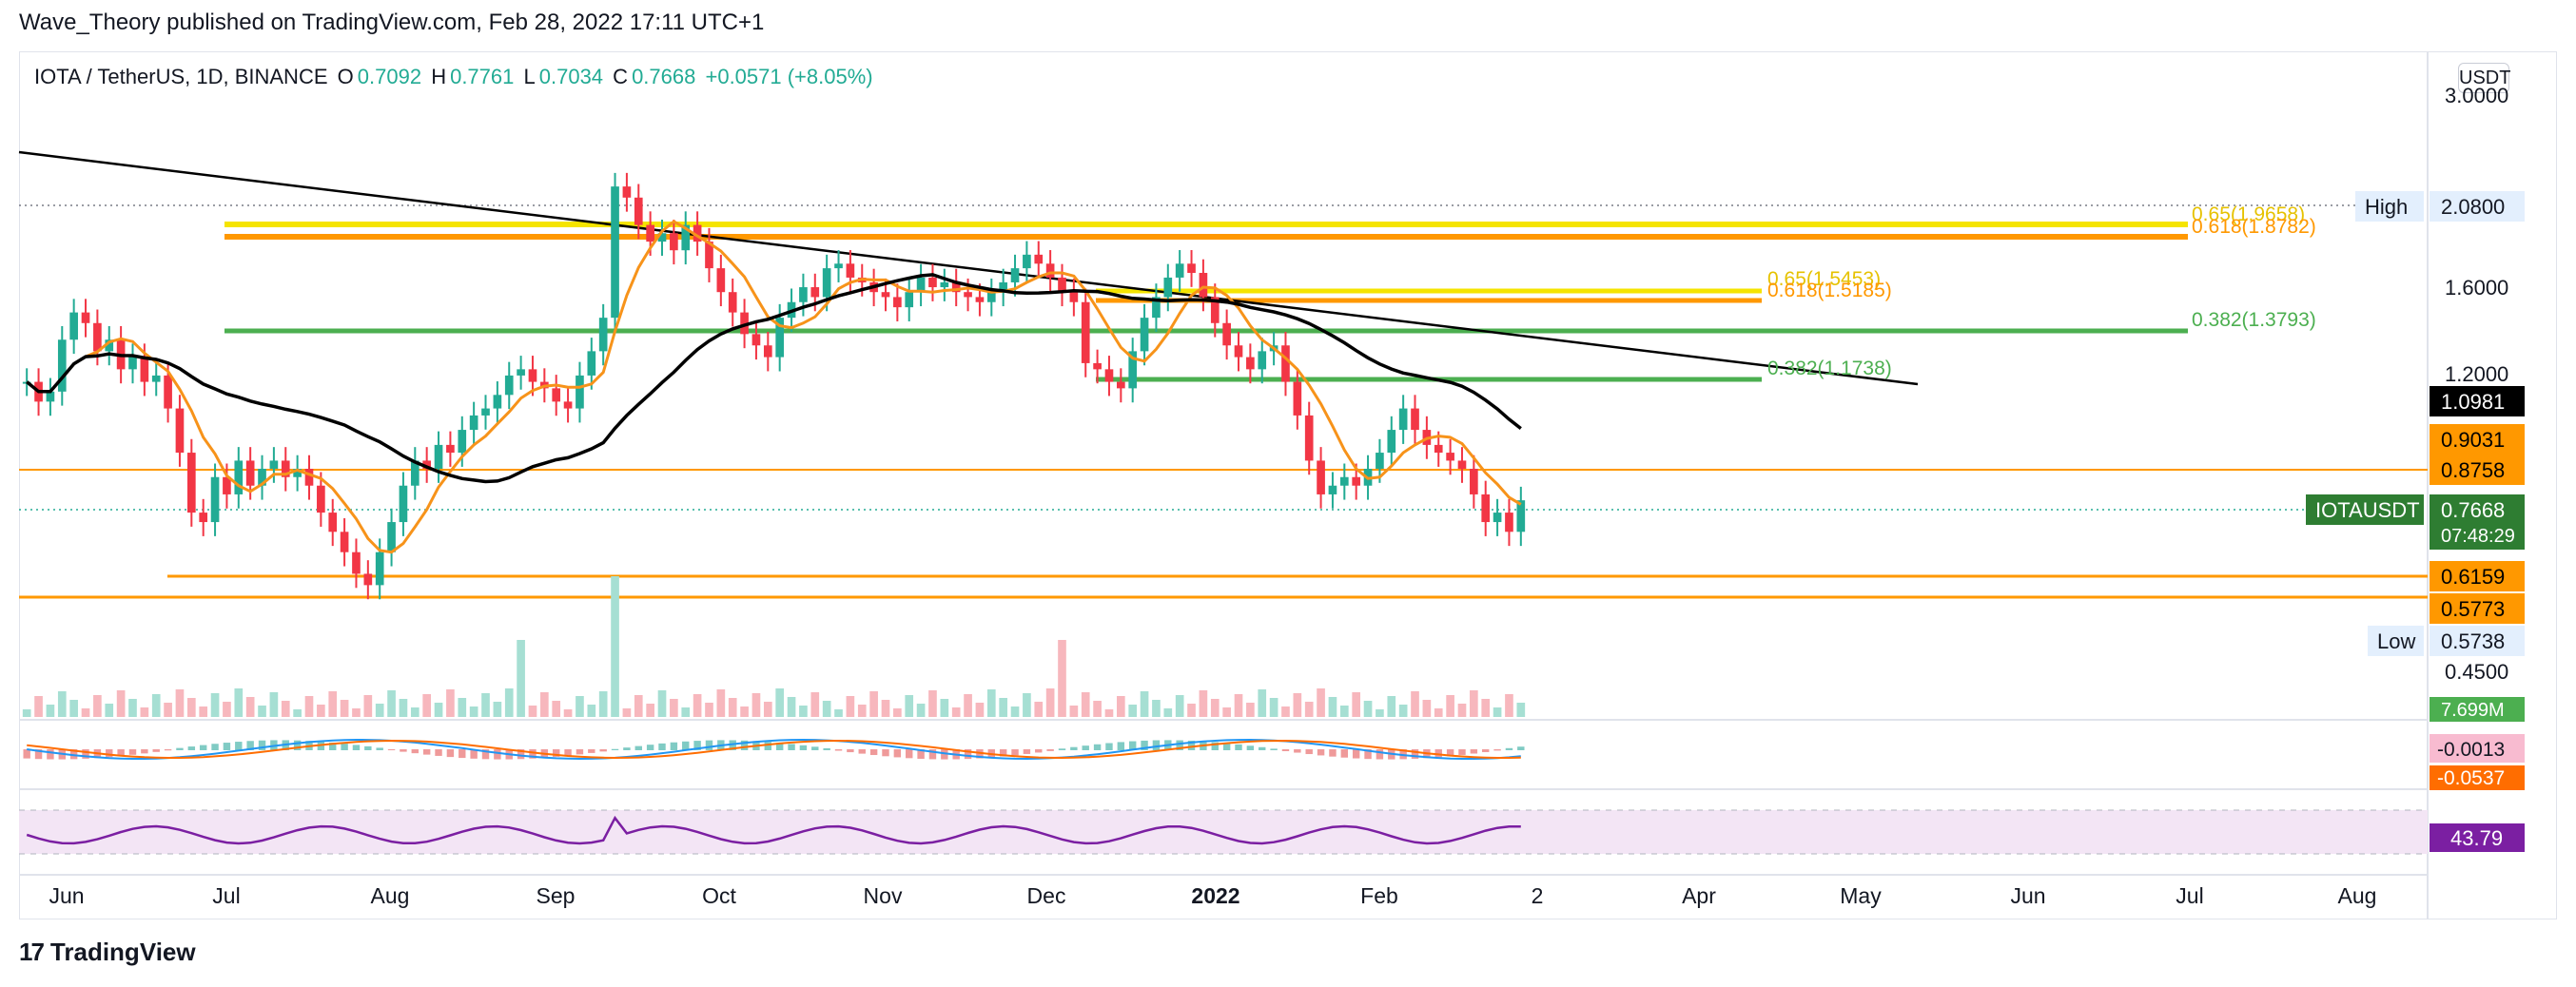 The height and width of the screenshot is (987, 2576). Describe the element at coordinates (529, 77) in the screenshot. I see `low-label: L` at that location.